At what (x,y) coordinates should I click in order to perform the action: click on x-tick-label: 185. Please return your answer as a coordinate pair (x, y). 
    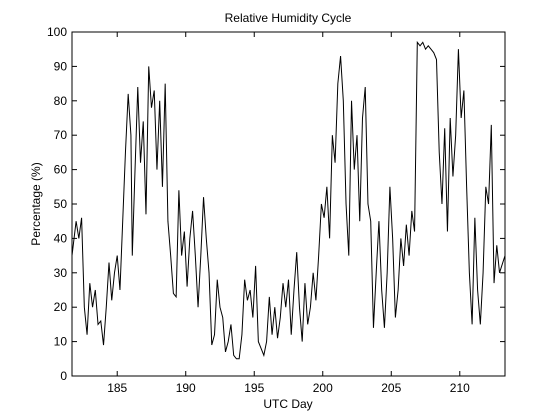
    Looking at the image, I should click on (117, 388).